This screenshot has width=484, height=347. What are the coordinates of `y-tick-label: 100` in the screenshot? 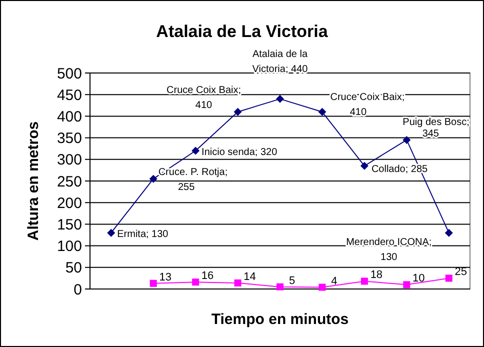 It's located at (69, 247).